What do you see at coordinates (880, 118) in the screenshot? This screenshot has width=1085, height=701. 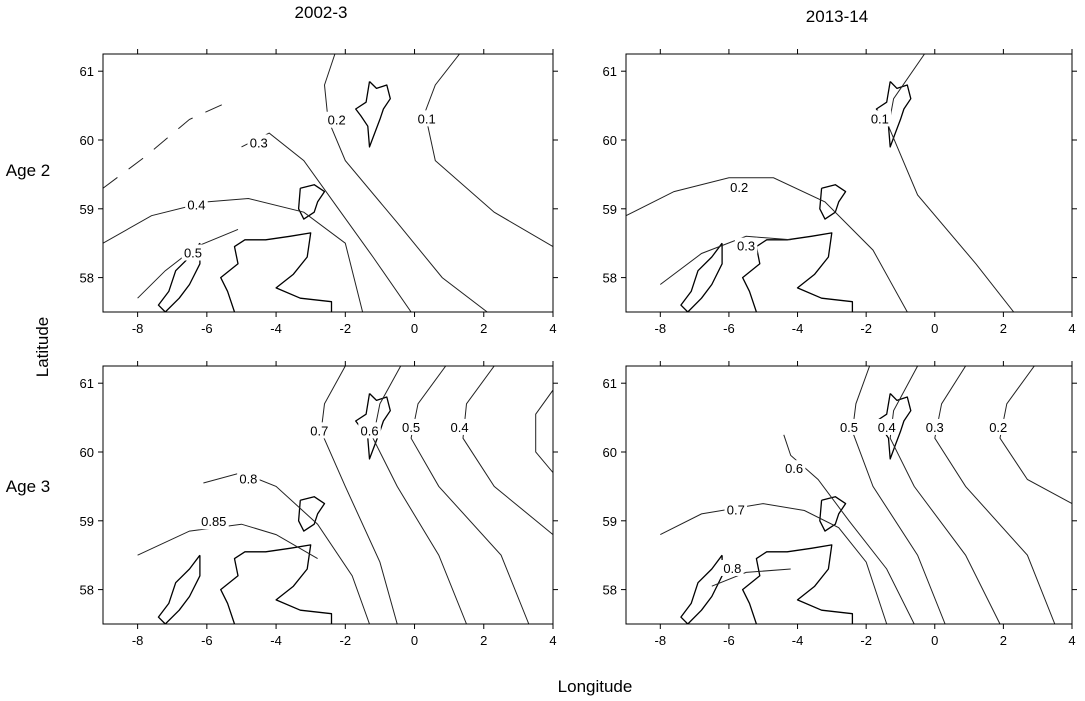 I see `contour-label: 0.1` at bounding box center [880, 118].